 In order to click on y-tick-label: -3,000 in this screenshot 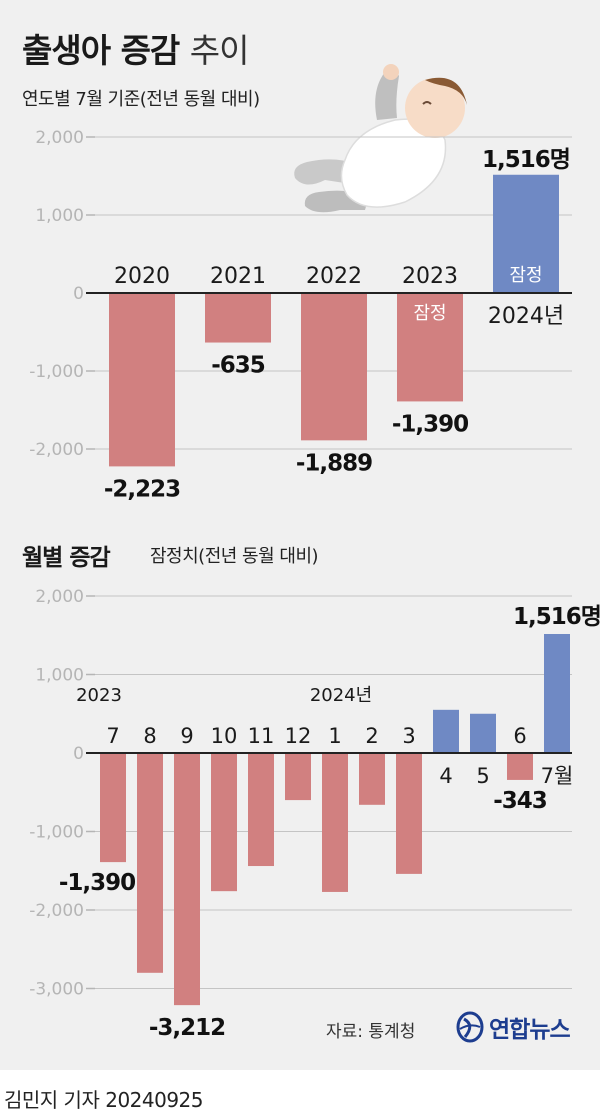, I will do `click(56, 990)`.